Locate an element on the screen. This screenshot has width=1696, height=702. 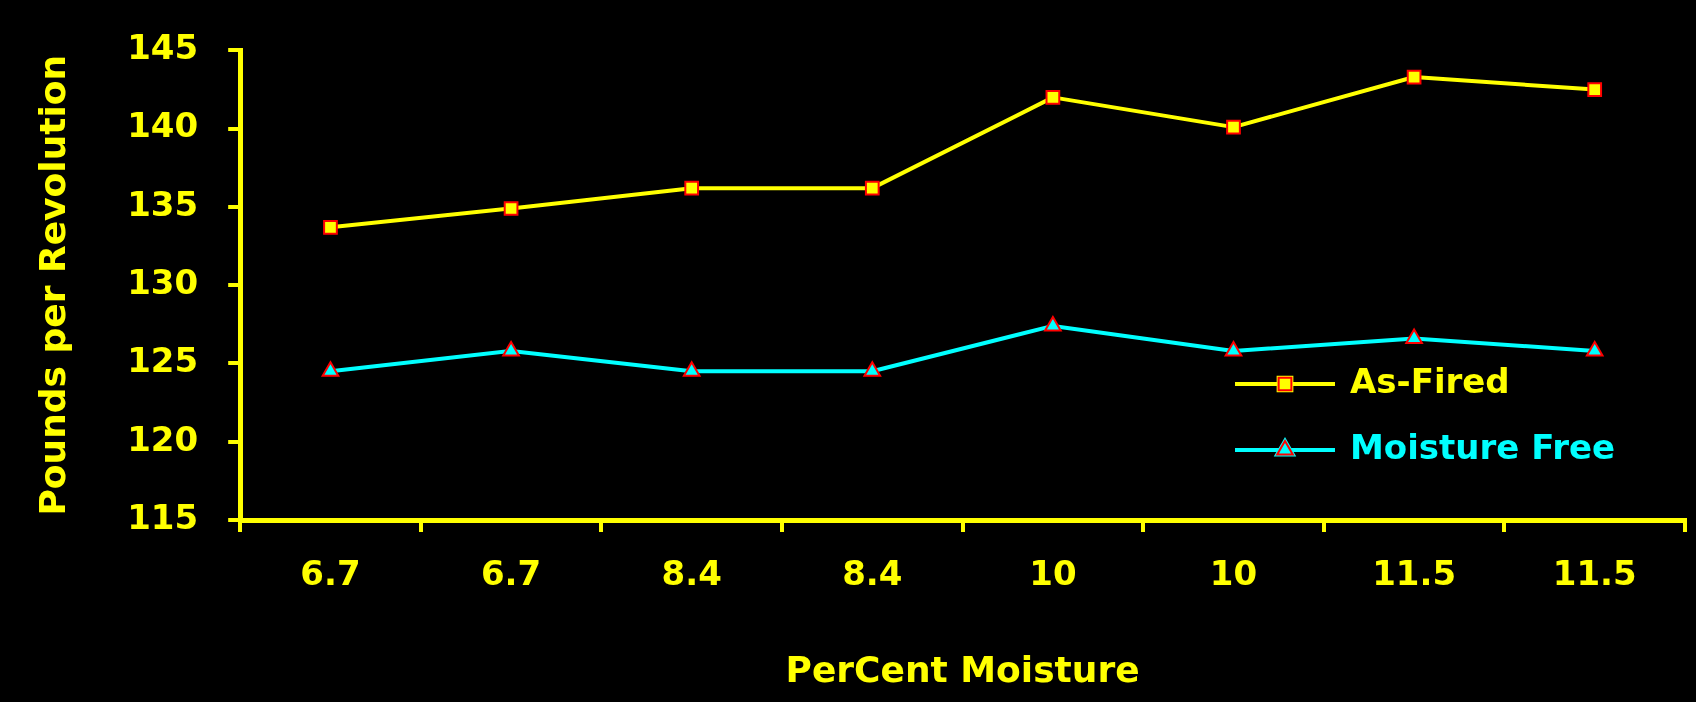
x-axis-title: PerCent Moisture is located at coordinates (962, 669).